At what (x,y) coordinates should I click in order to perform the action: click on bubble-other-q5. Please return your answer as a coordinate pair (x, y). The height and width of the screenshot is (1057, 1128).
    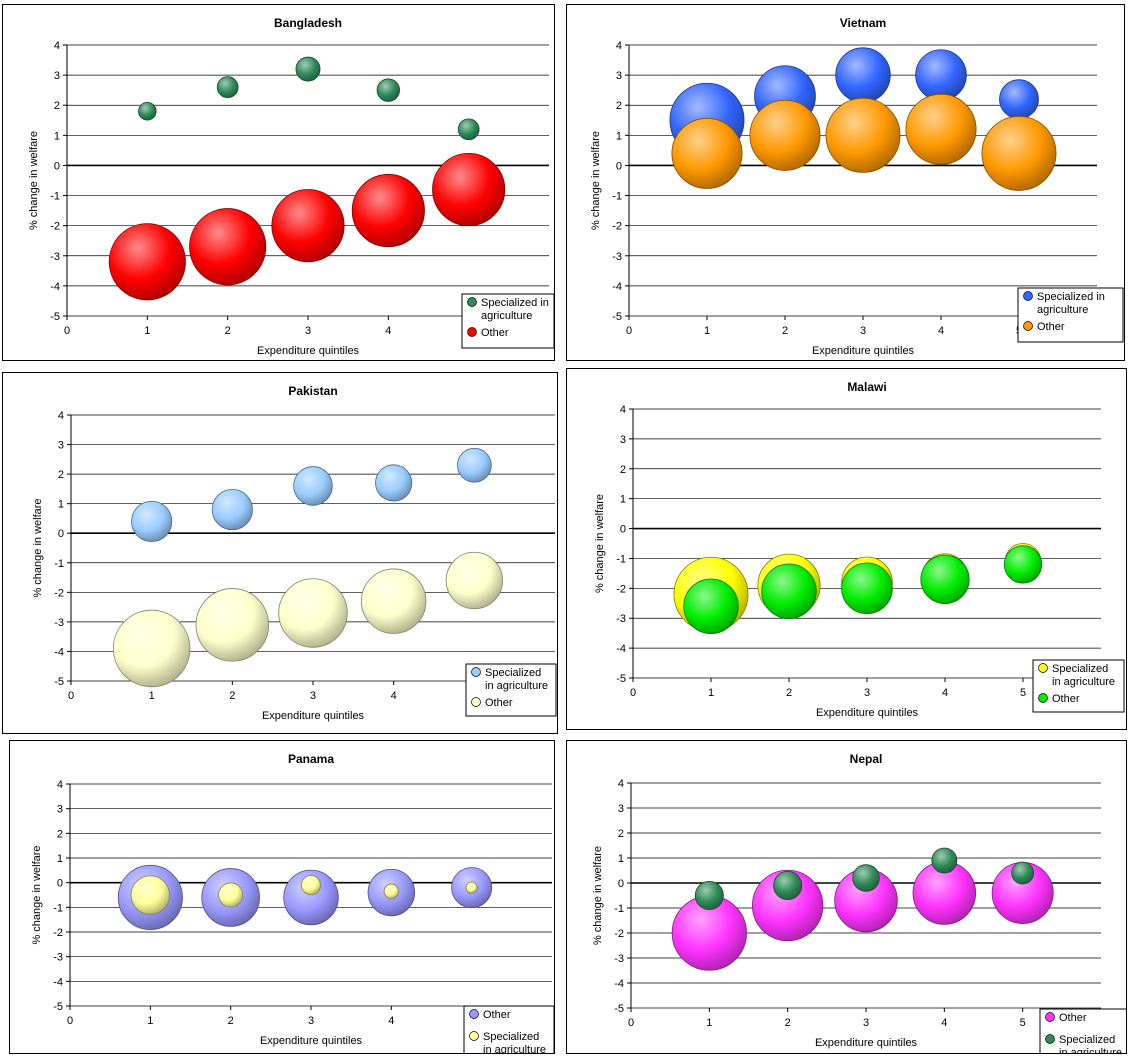
    Looking at the image, I should click on (1023, 564).